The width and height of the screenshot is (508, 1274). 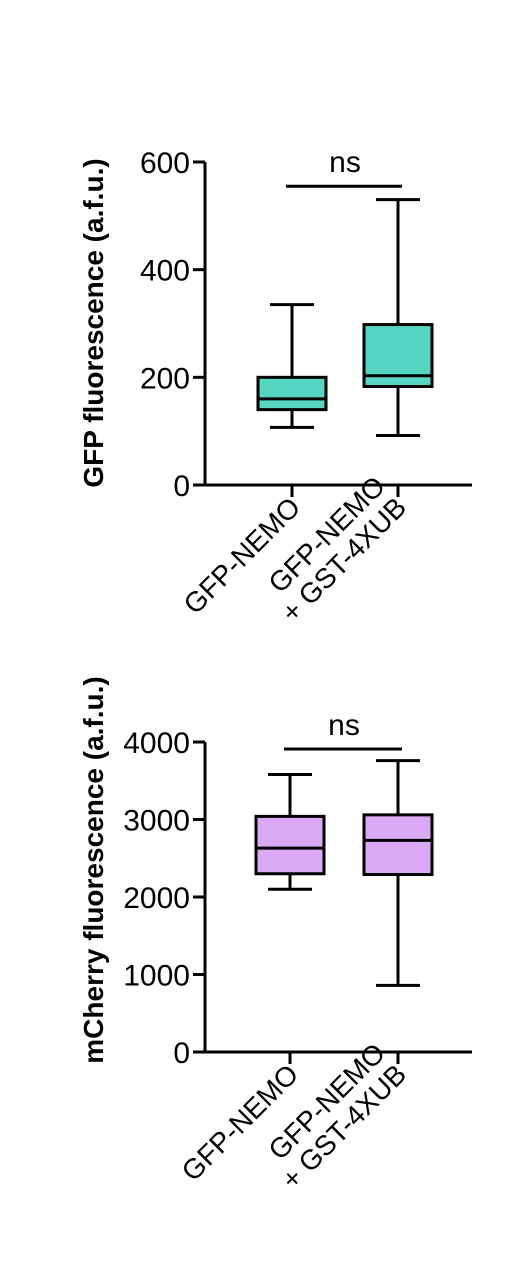 What do you see at coordinates (333, 549) in the screenshot?
I see `gfp-category-label-1: GFP-NEMO+ GST-4XUB` at bounding box center [333, 549].